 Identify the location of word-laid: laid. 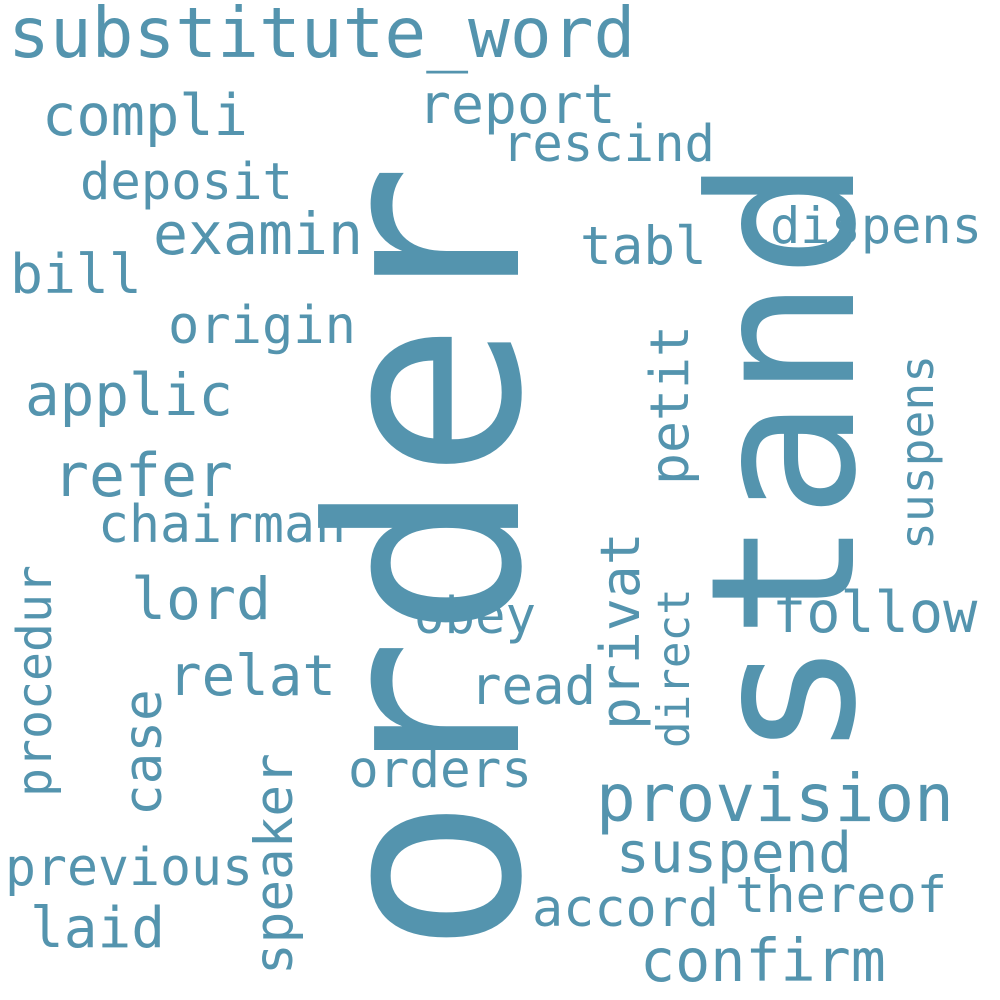
(97, 928).